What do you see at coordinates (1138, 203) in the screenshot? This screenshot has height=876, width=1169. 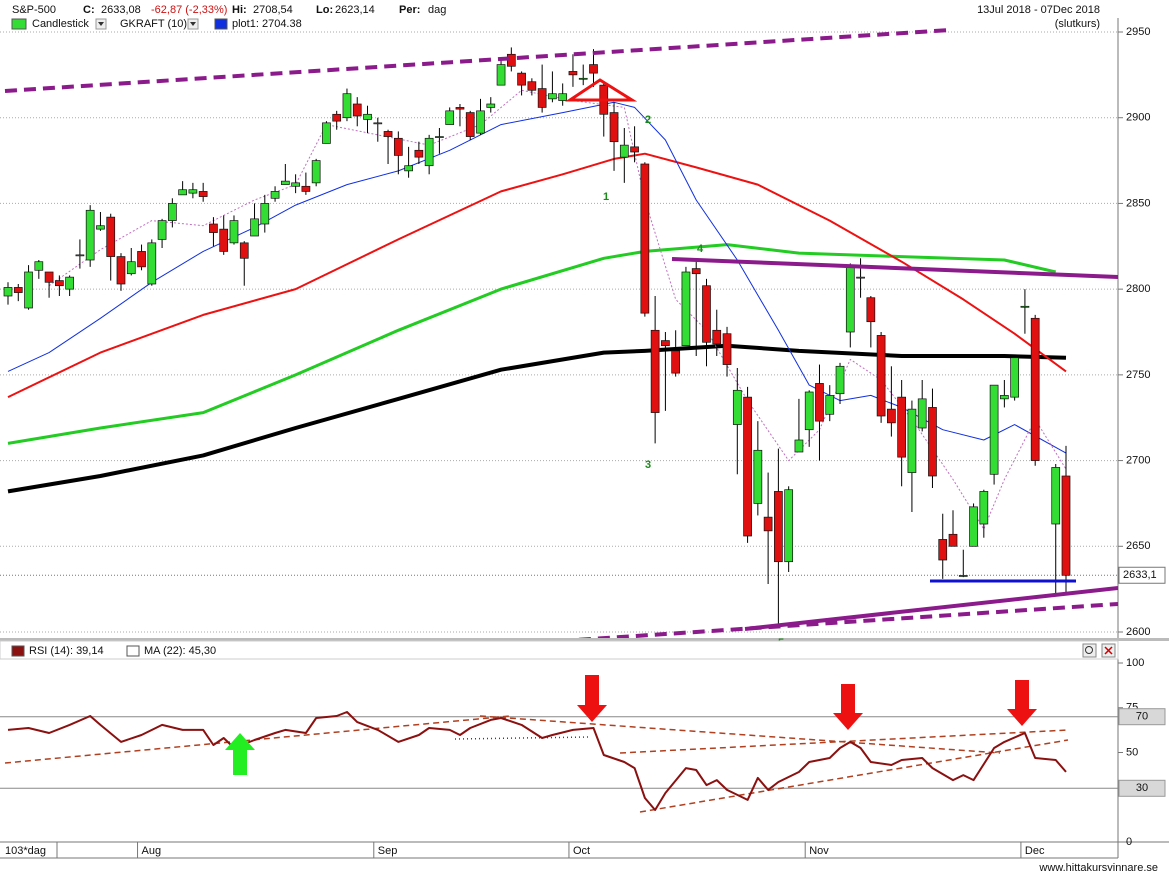 I see `y-tick-label: 2850` at bounding box center [1138, 203].